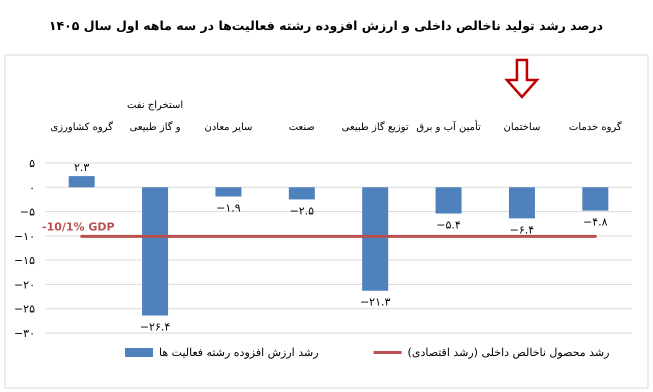 The image size is (653, 392). Describe the element at coordinates (375, 127) in the screenshot. I see `x-tick-label: توزیع گاز طبیعی` at that location.